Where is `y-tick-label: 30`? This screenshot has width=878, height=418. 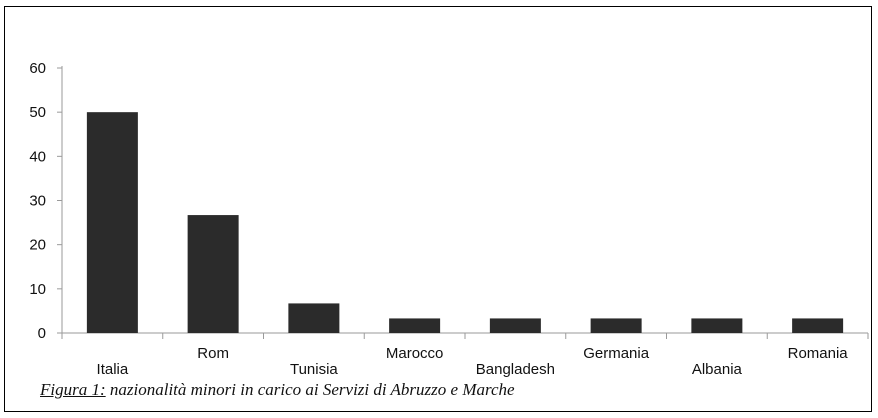 y-tick-label: 30 is located at coordinates (37, 201).